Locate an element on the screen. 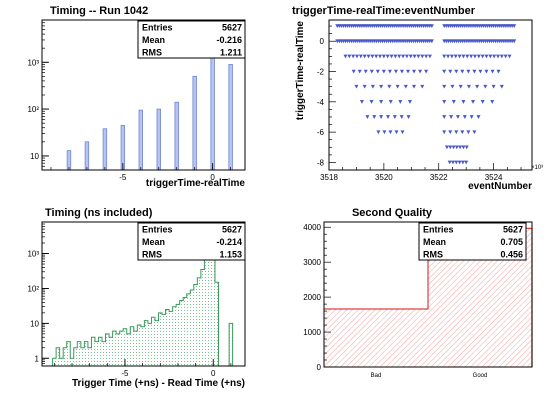  stats-mean-value: 0.705 is located at coordinates (511, 242).